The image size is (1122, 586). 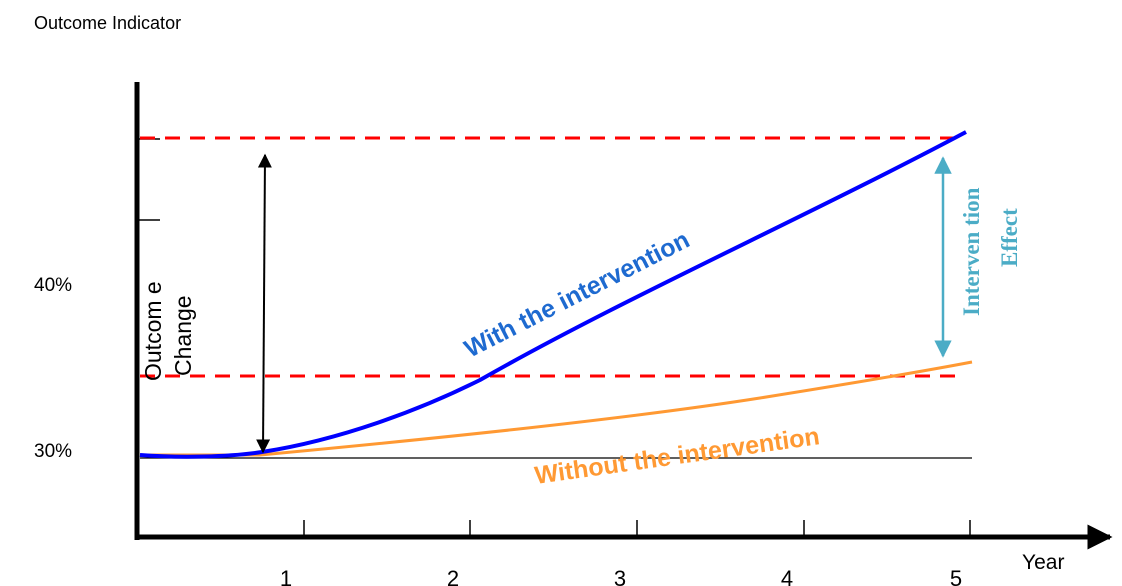 What do you see at coordinates (1043, 562) in the screenshot?
I see `x-axis-title: Year` at bounding box center [1043, 562].